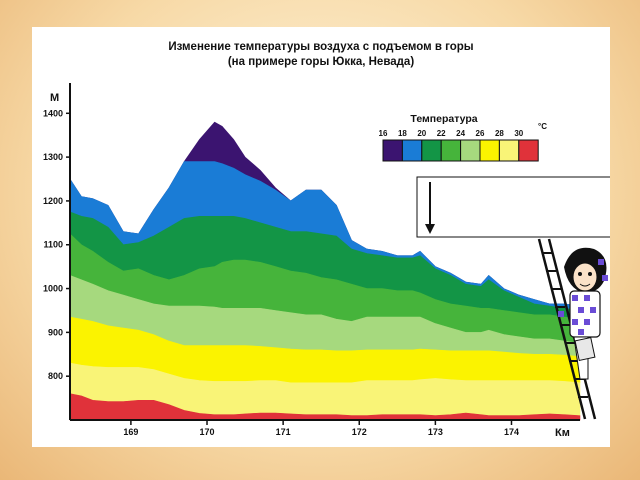 This screenshot has height=480, width=640. What do you see at coordinates (53, 289) in the screenshot?
I see `y-tick-label: 1000` at bounding box center [53, 289].